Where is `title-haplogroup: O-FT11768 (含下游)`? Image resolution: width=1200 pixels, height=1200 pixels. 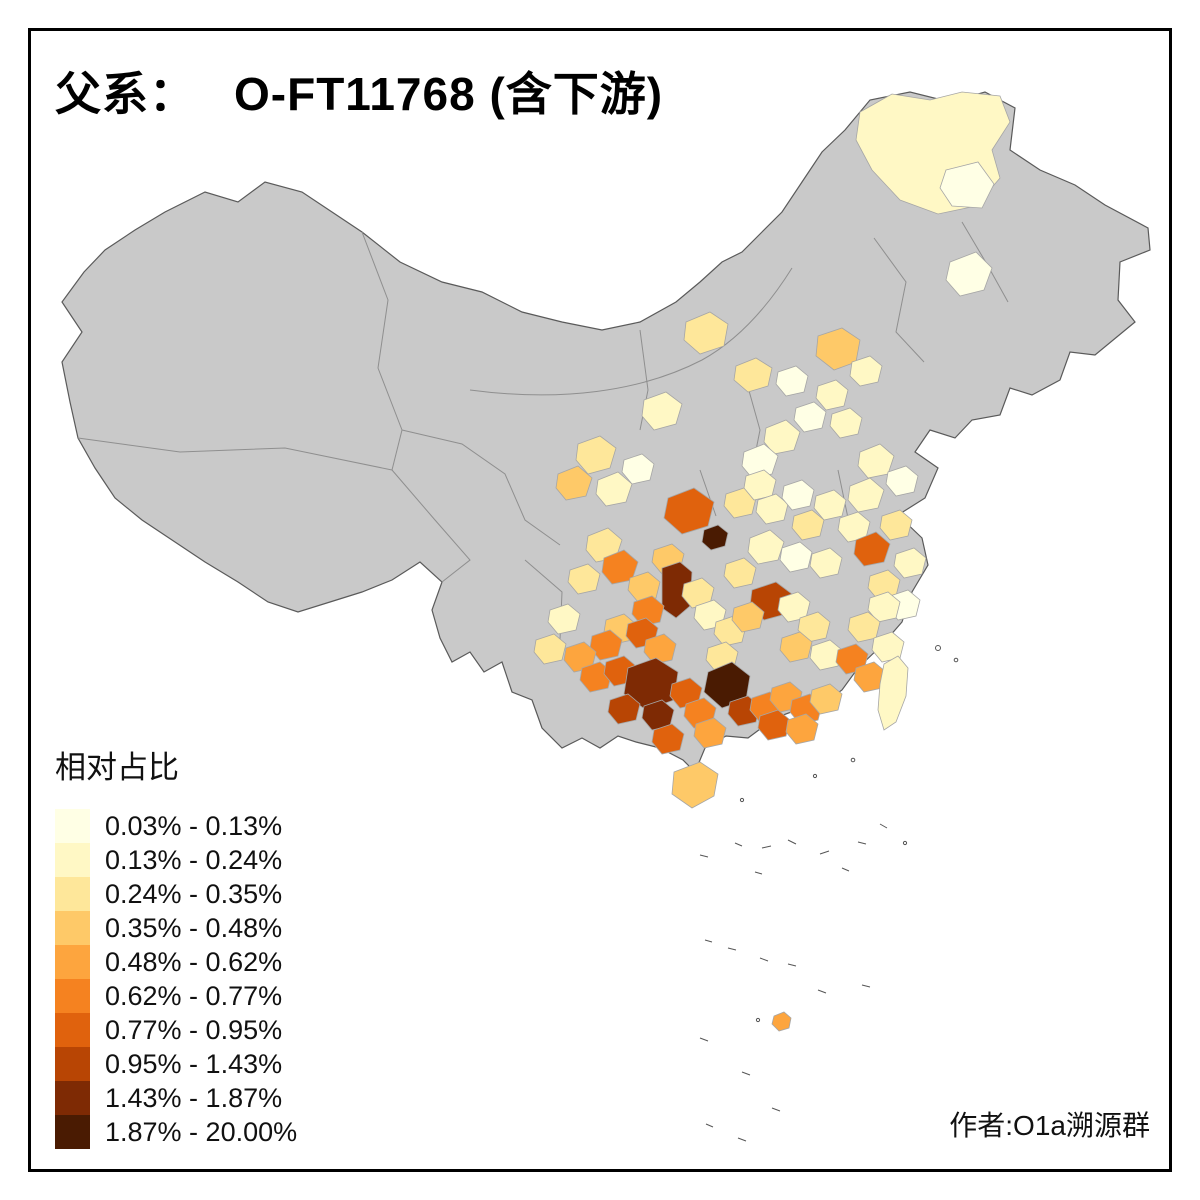 title-haplogroup: O-FT11768 (含下游) is located at coordinates (449, 94).